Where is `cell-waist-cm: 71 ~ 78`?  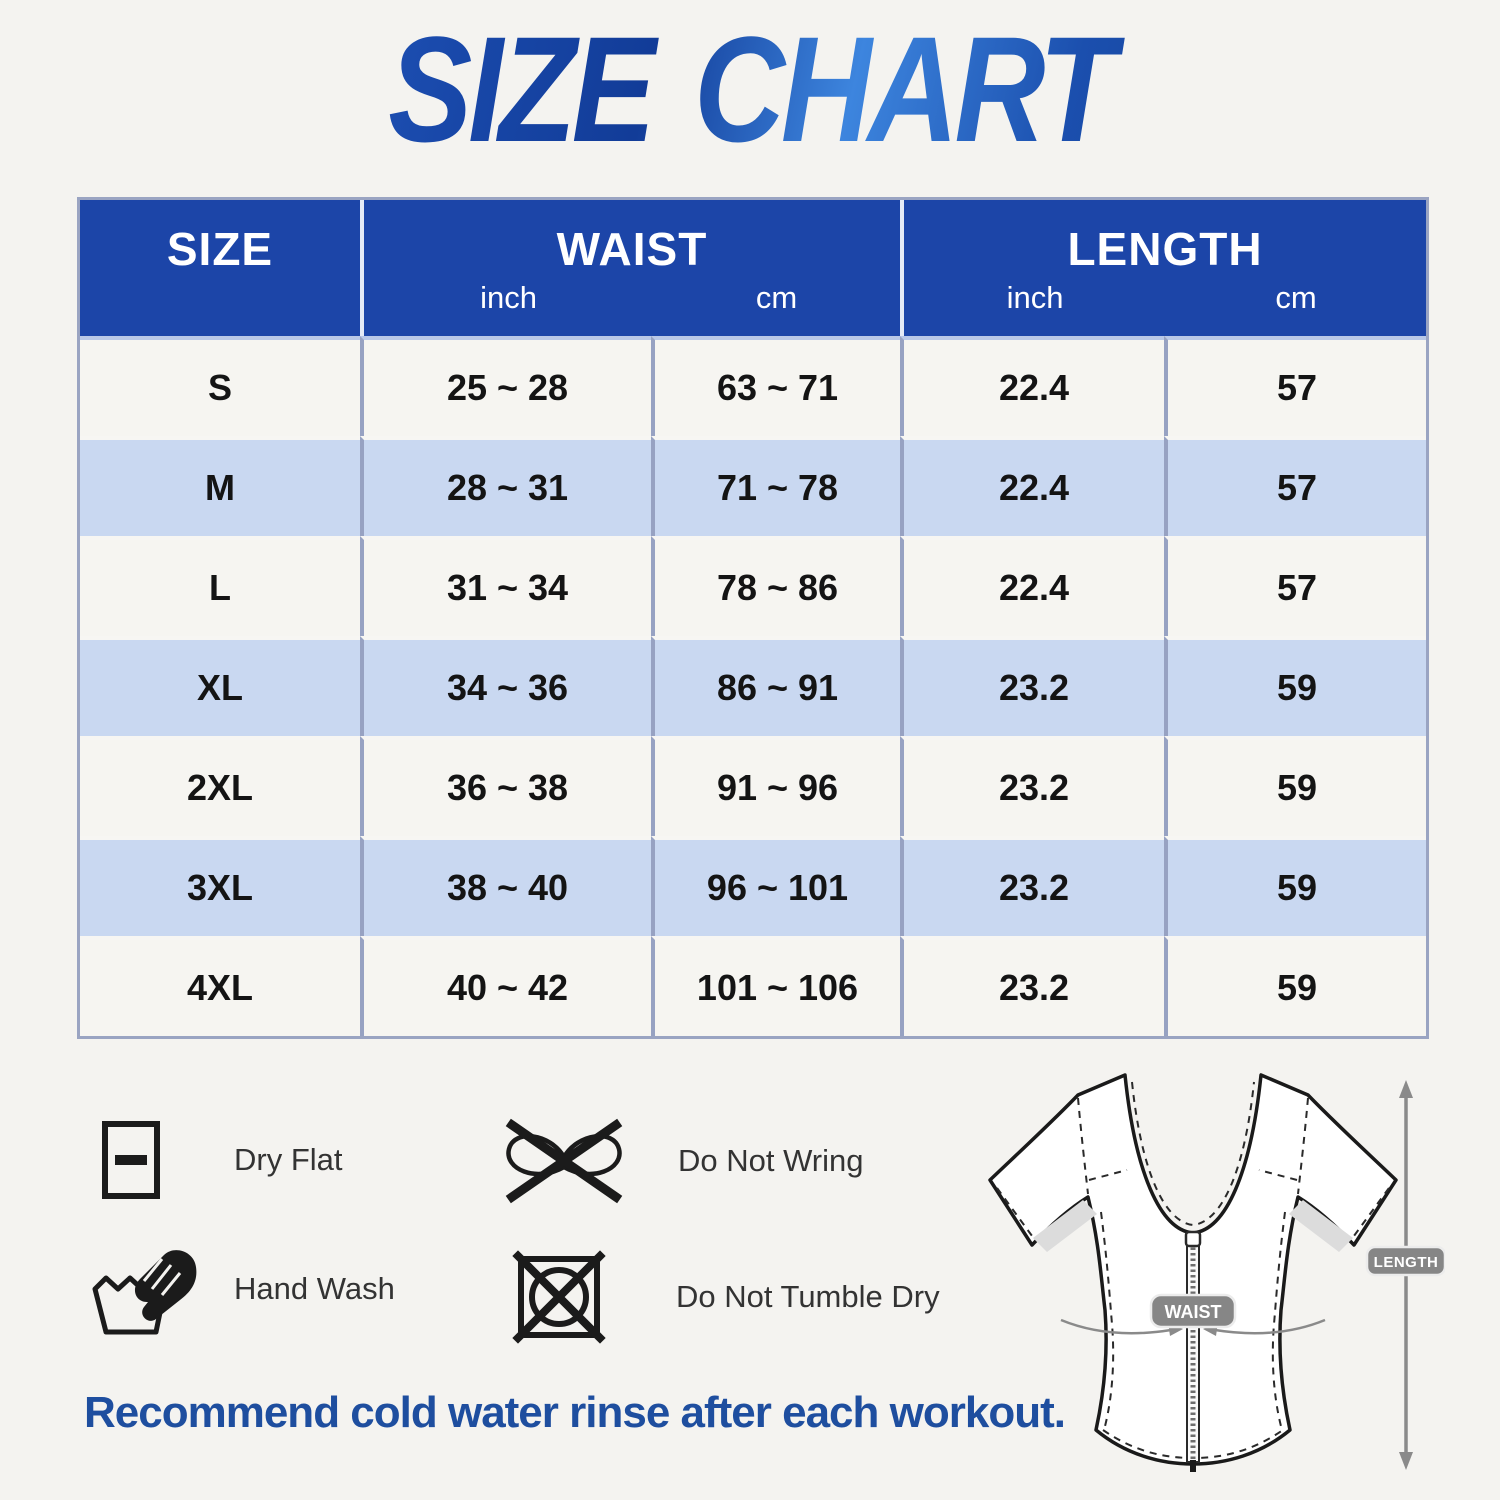
cell-waist-cm: 71 ~ 78 is located at coordinates (775, 486).